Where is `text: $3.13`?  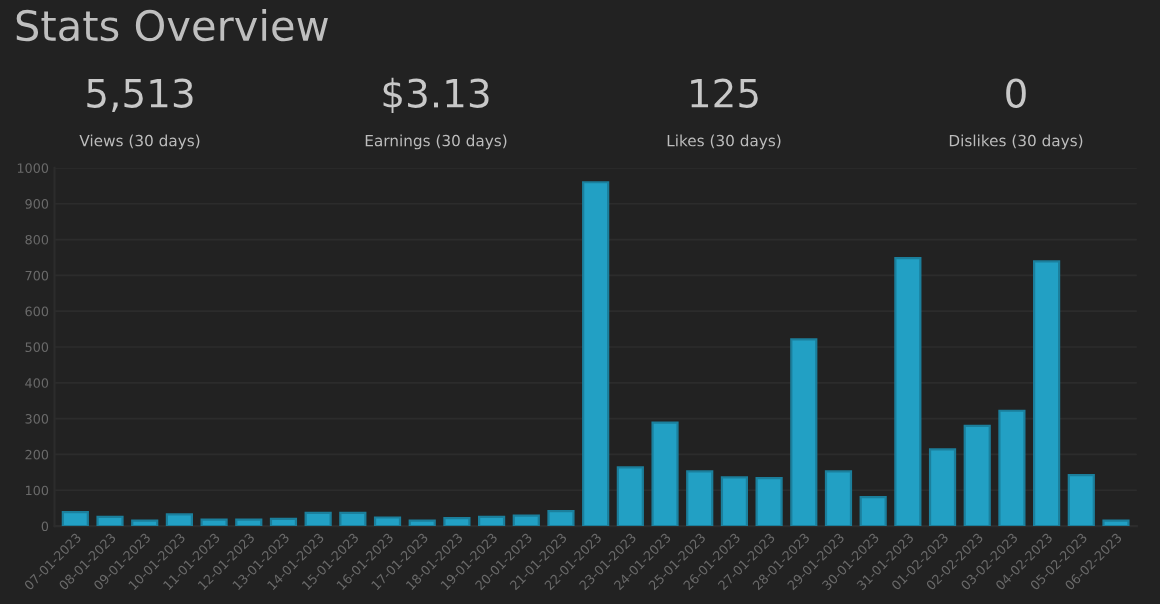 text: $3.13 is located at coordinates (436, 95).